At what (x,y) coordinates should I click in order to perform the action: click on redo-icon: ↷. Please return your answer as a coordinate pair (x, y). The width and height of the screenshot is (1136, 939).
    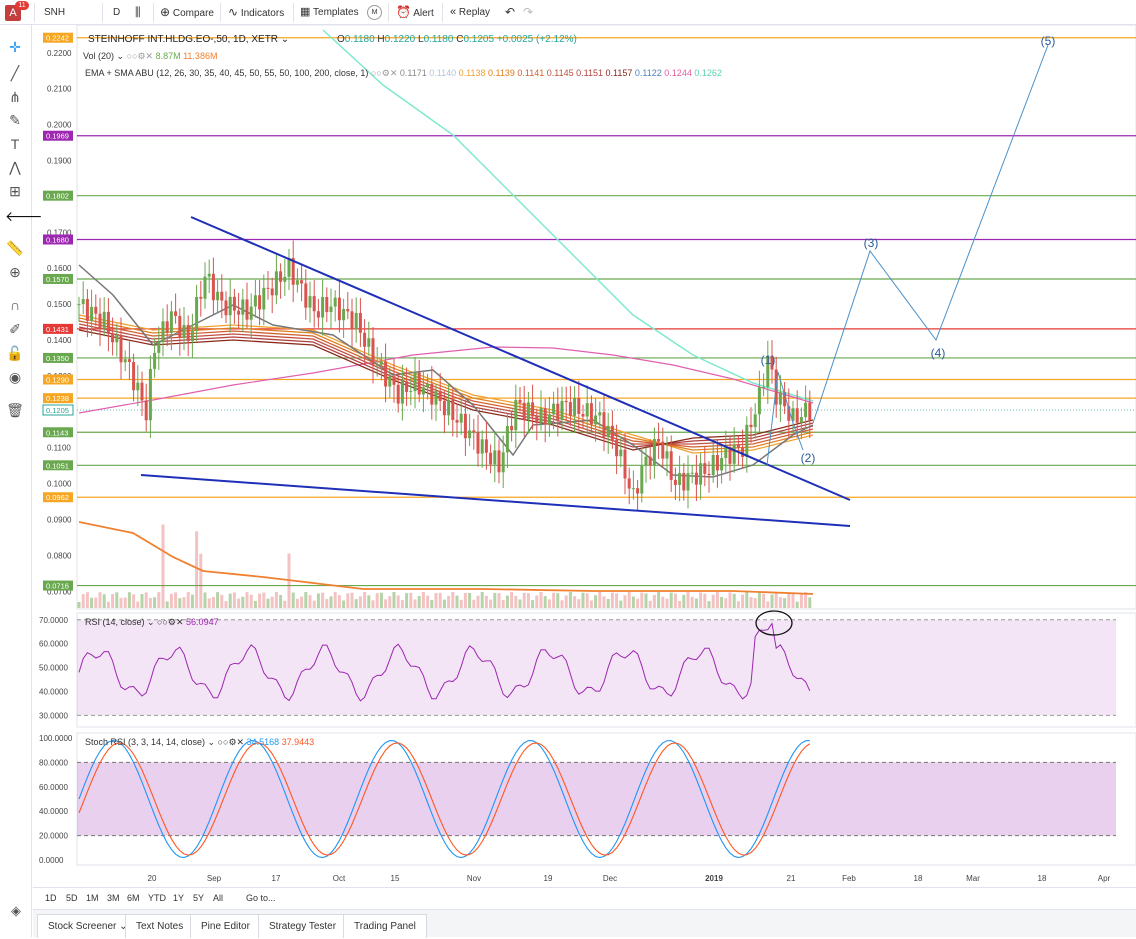
    Looking at the image, I should click on (528, 12).